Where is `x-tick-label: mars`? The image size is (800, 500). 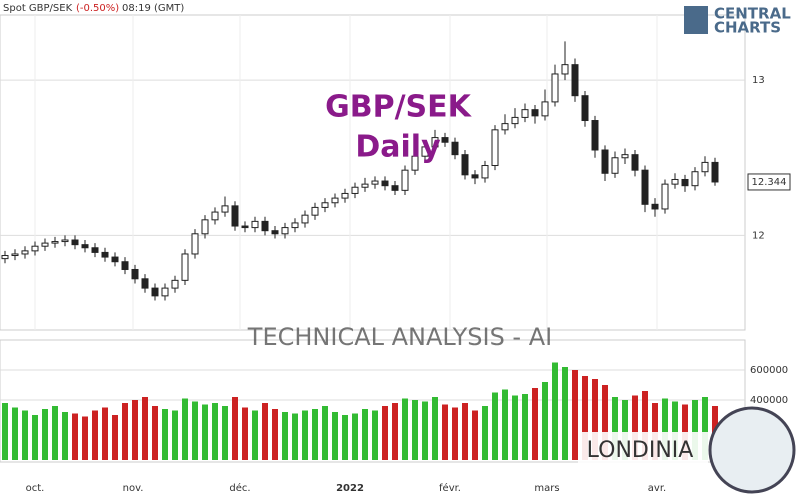
x-tick-label: mars is located at coordinates (546, 488).